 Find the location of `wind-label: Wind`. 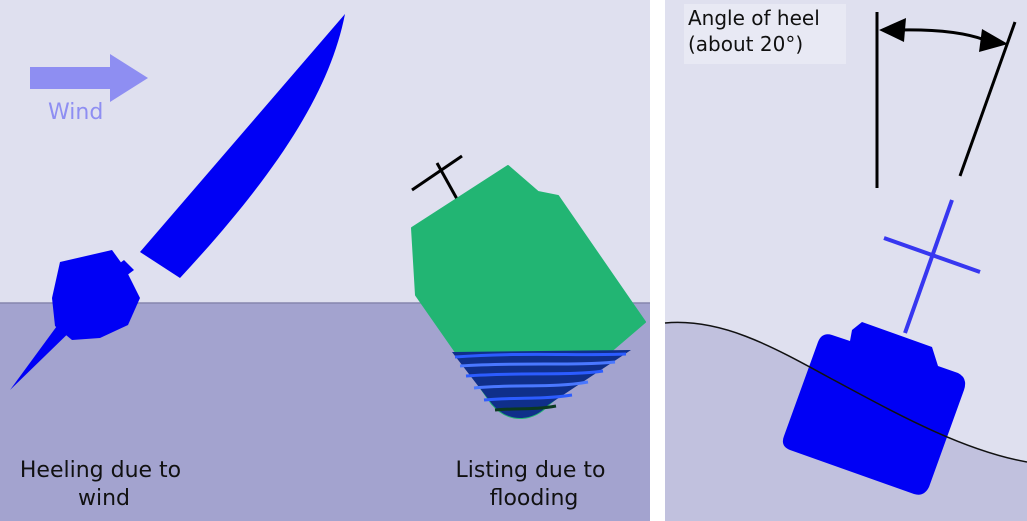

wind-label: Wind is located at coordinates (75, 112).